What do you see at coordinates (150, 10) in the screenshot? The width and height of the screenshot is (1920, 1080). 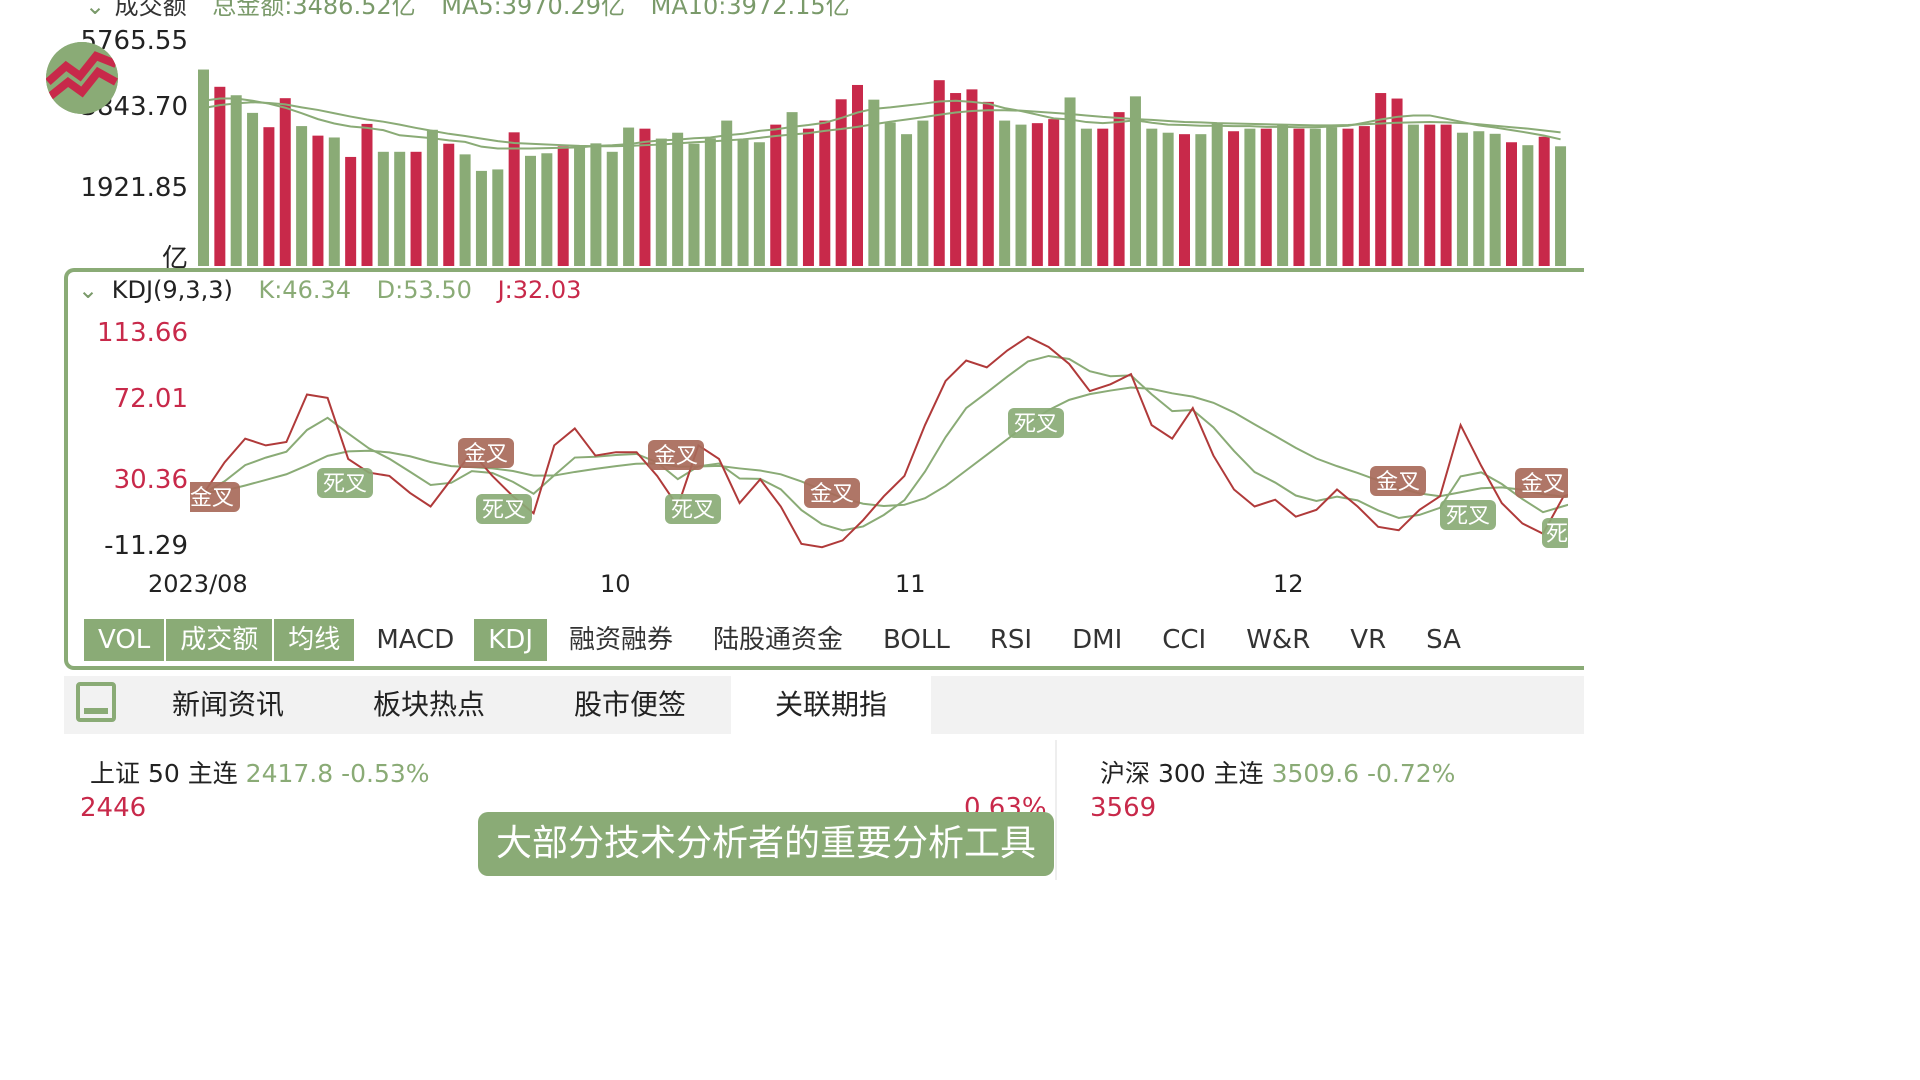 I see `volume-panel-title: 成交额` at bounding box center [150, 10].